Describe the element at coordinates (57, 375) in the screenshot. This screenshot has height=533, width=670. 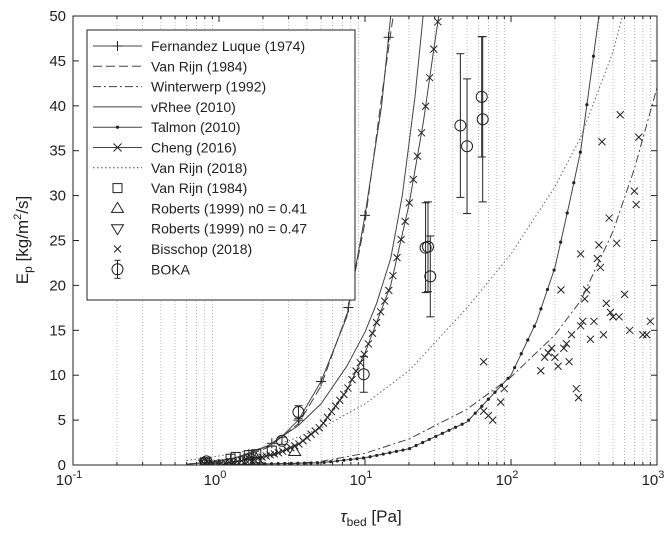
I see `y-tick-label: 10` at that location.